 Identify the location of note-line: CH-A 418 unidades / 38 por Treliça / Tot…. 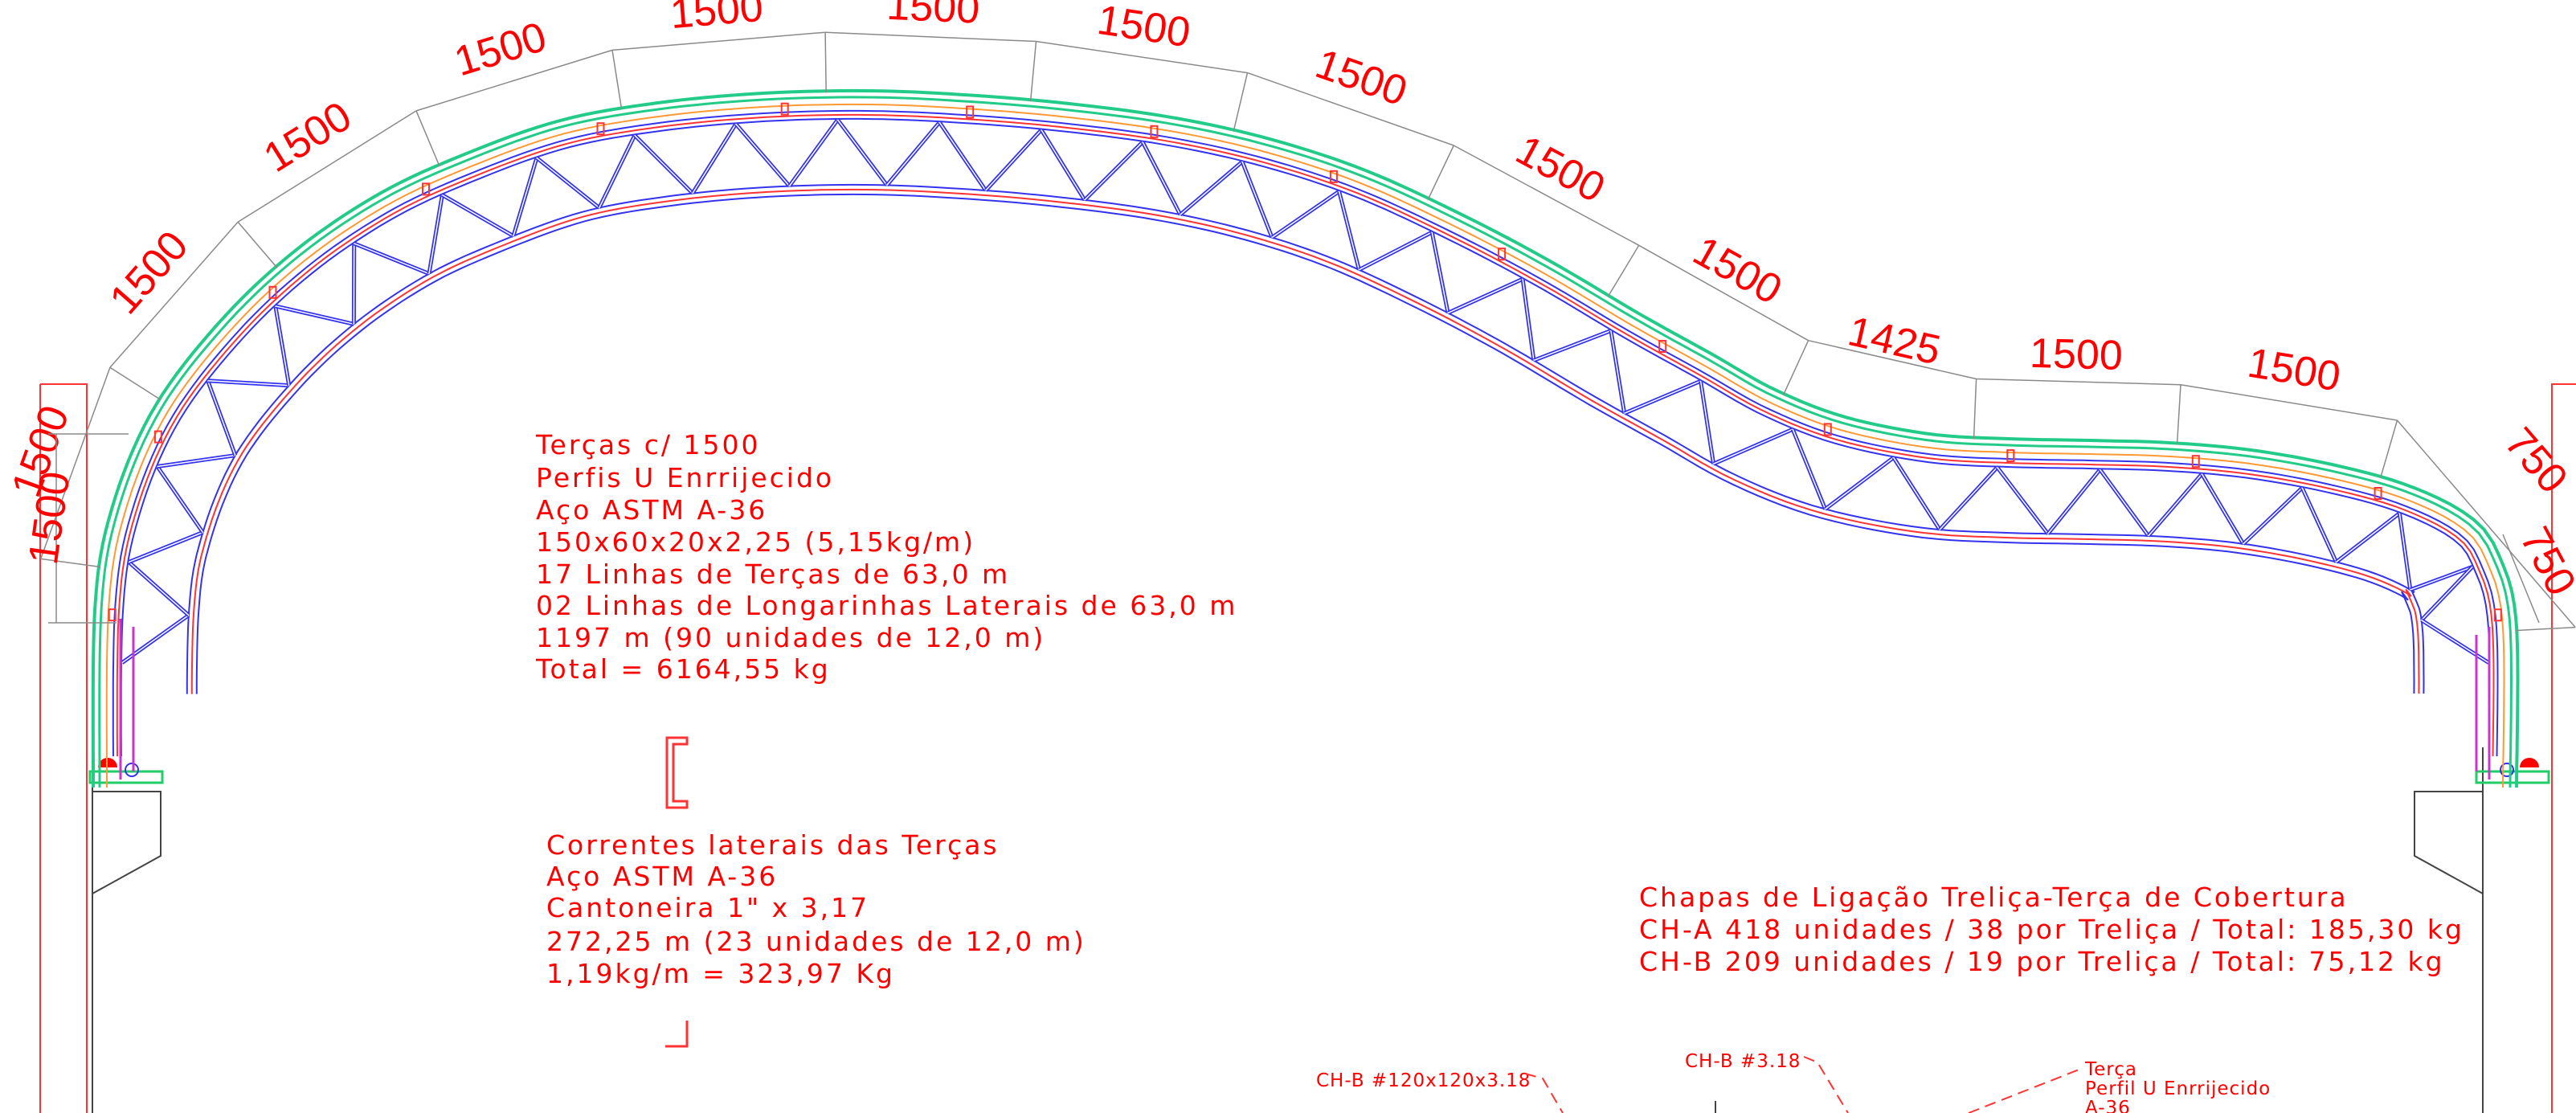
(2051, 930).